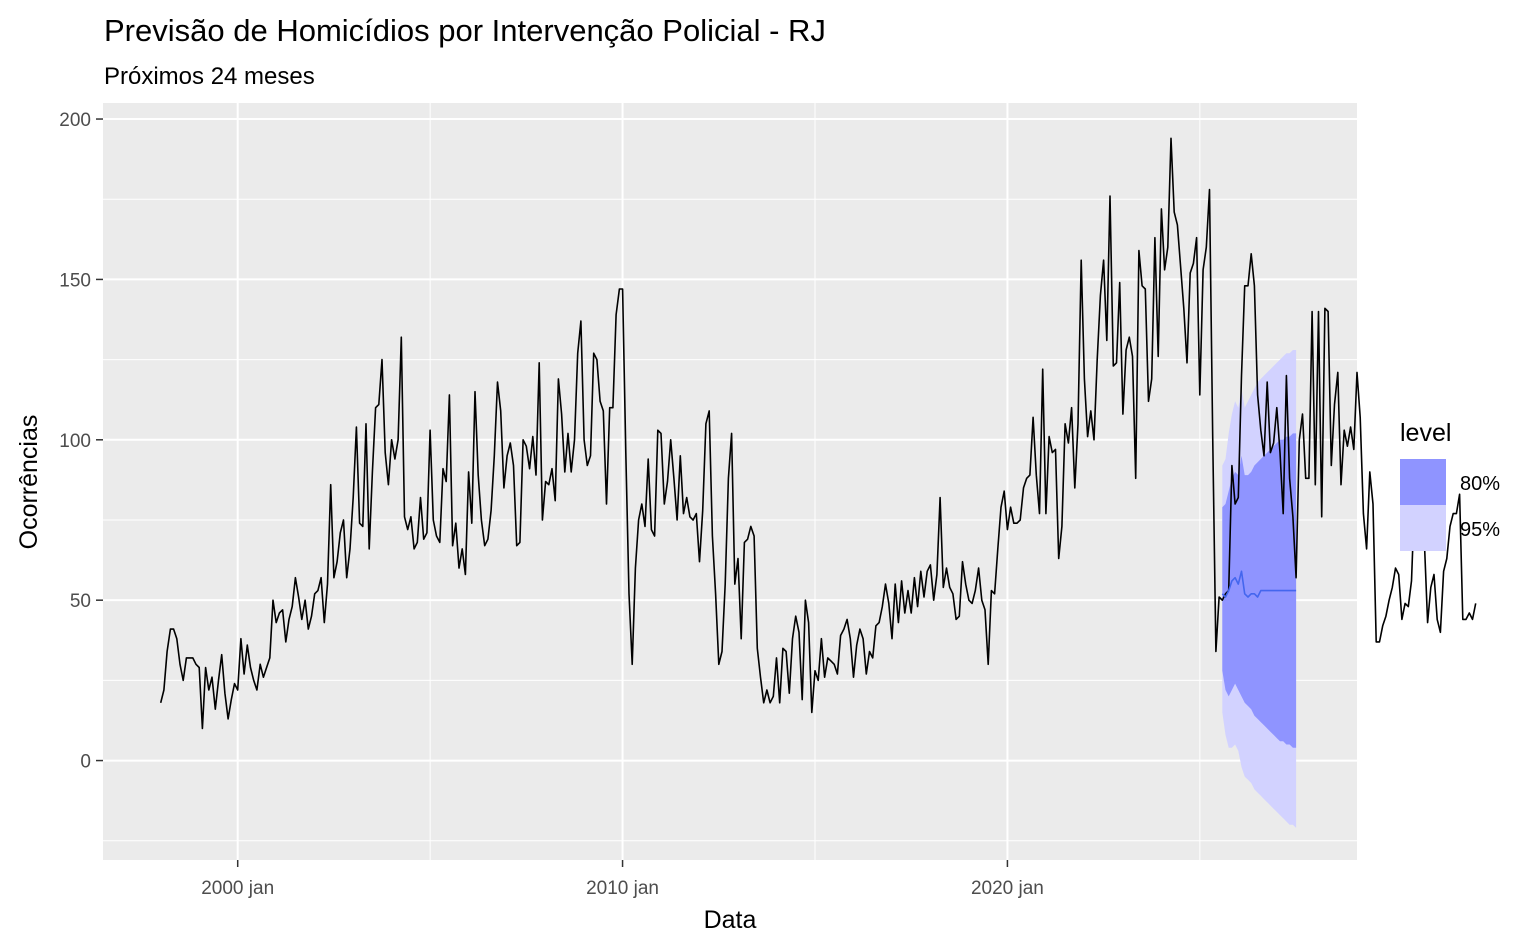 This screenshot has height=949, width=1536. Describe the element at coordinates (1480, 530) in the screenshot. I see `legend-label: 95%` at that location.